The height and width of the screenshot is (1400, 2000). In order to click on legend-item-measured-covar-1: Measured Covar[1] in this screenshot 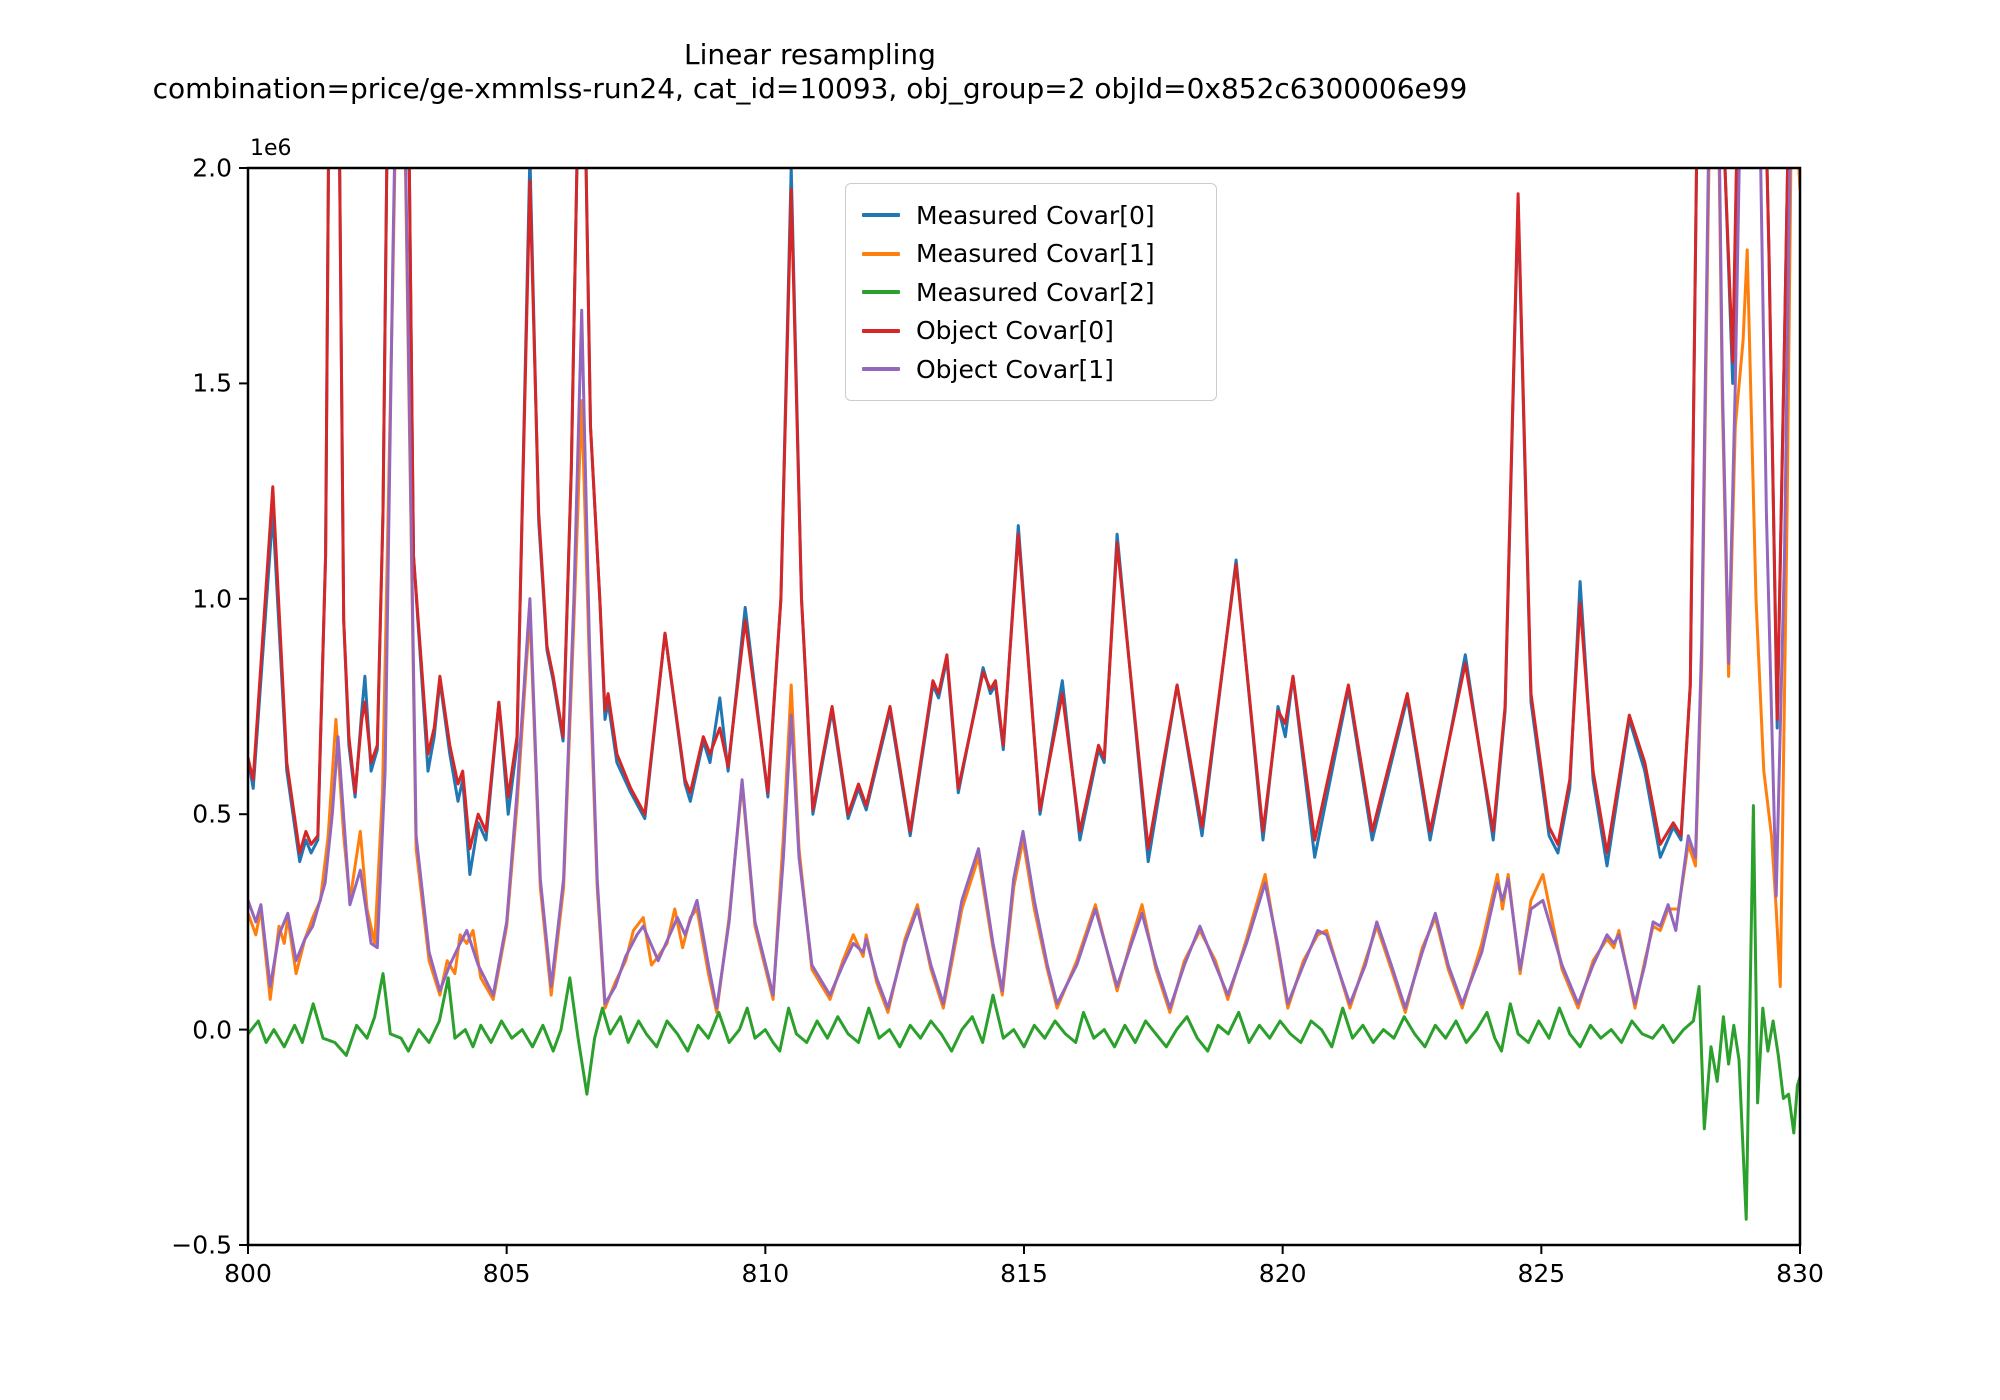, I will do `click(1031, 254)`.